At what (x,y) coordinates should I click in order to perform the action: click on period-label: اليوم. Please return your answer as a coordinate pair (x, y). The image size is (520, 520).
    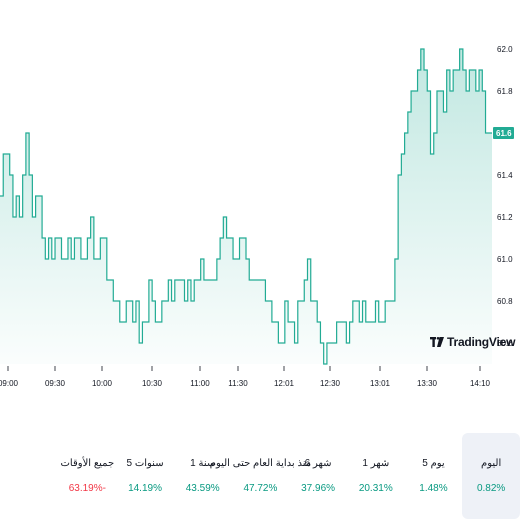
    Looking at the image, I should click on (491, 463).